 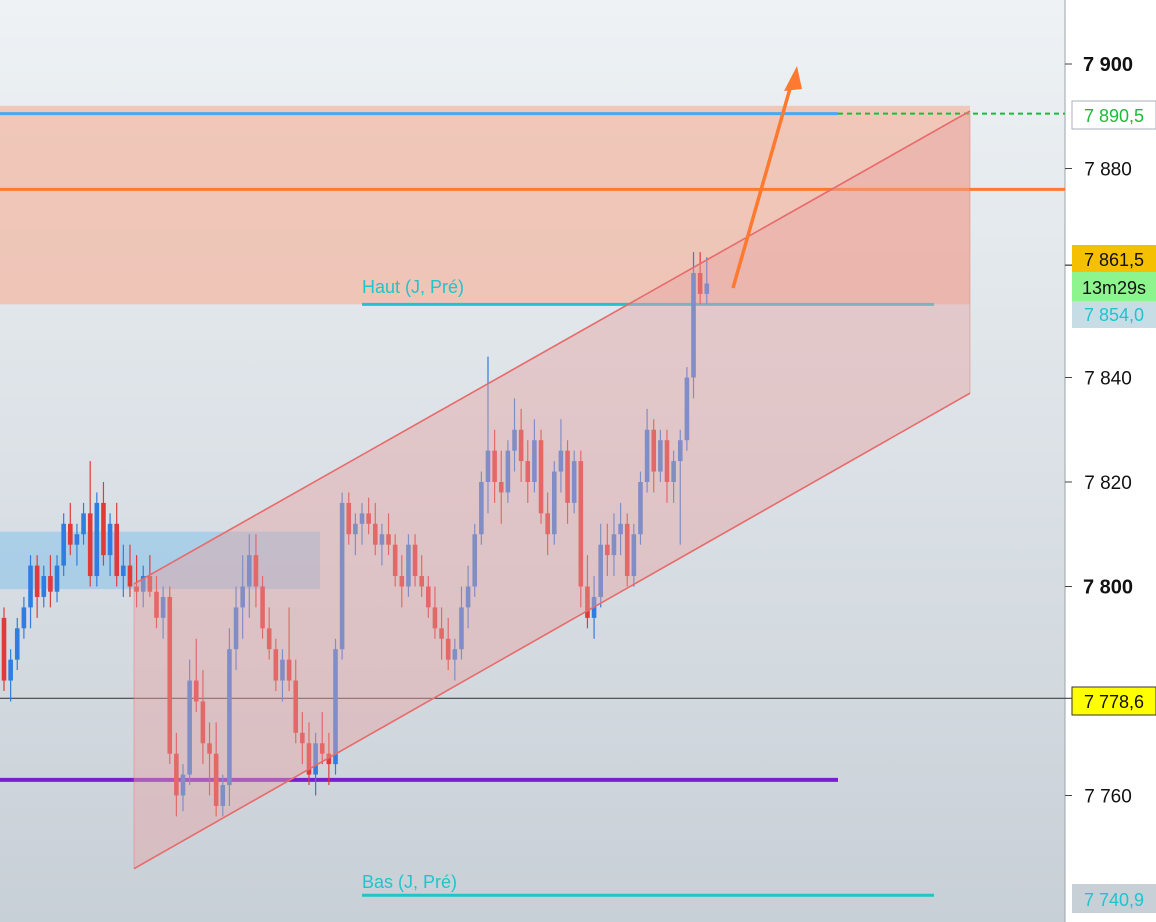 I want to click on y-tick-label: 7 800, so click(x=1108, y=588).